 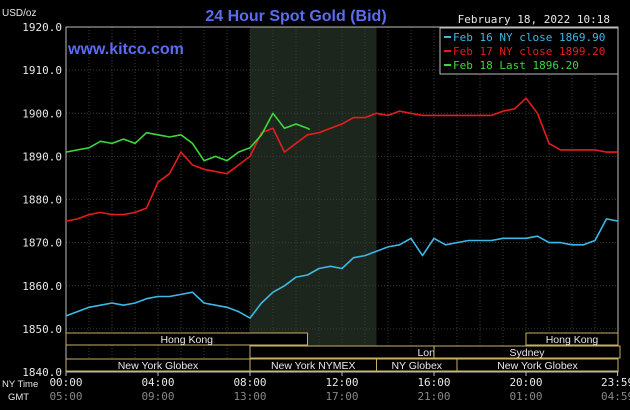 I want to click on x-tick-label-gmt: 21:00, so click(x=433, y=396).